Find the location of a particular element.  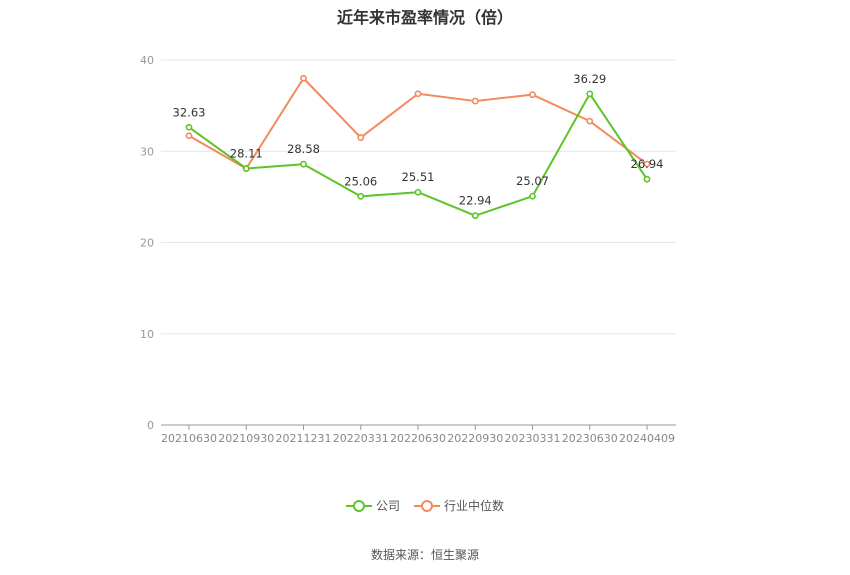

series-lines is located at coordinates (418, 147).